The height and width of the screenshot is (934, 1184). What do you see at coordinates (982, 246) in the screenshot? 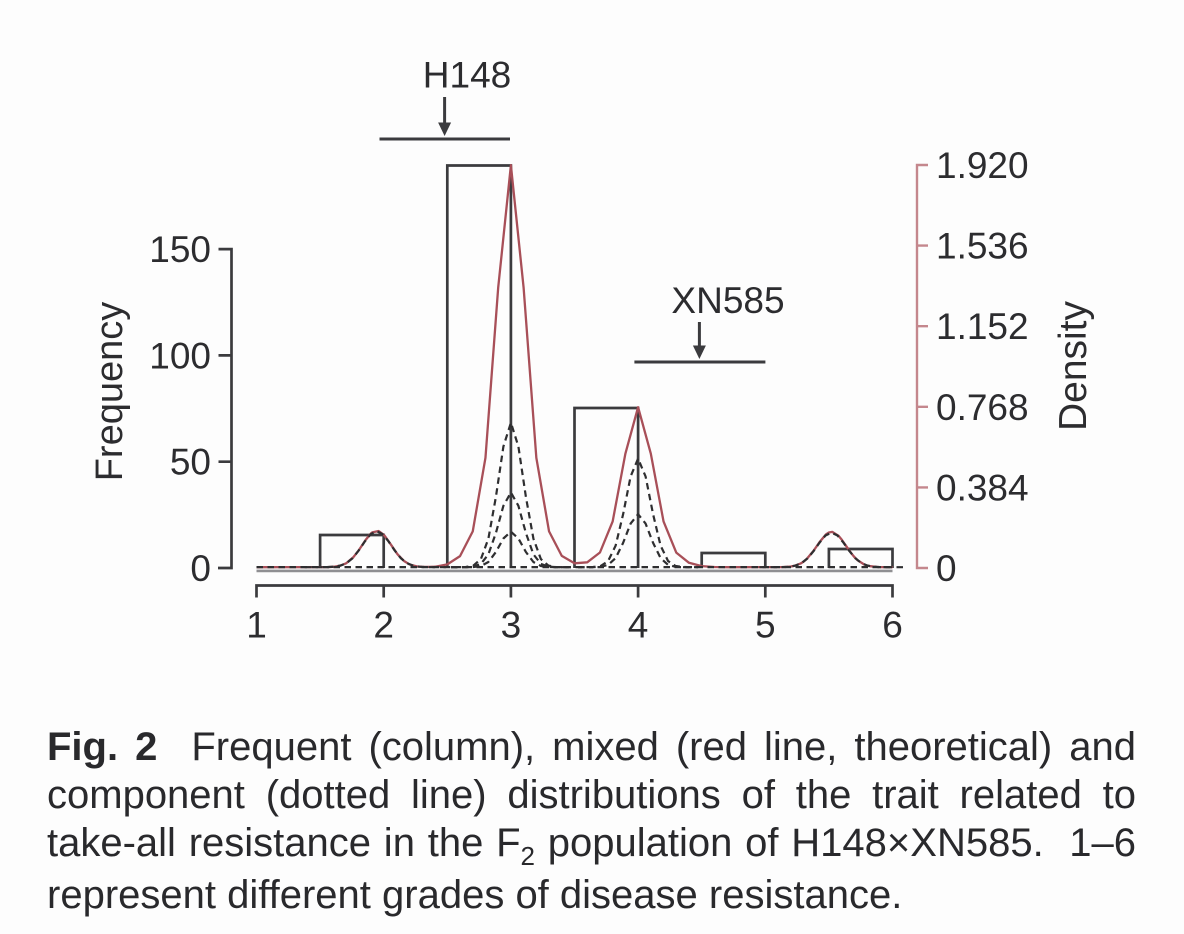
I see `svg-text: 1.536` at bounding box center [982, 246].